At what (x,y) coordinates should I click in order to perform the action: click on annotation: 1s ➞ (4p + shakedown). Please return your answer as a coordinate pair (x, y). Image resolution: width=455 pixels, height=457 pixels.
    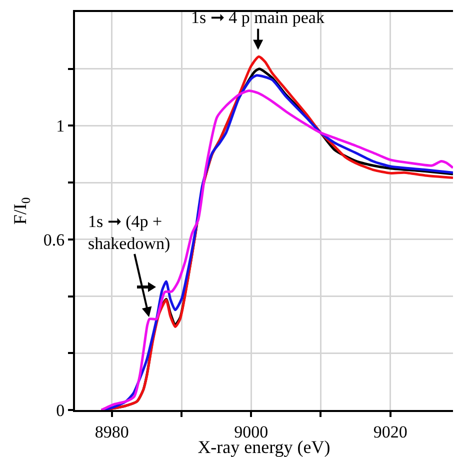
    Looking at the image, I should click on (129, 233).